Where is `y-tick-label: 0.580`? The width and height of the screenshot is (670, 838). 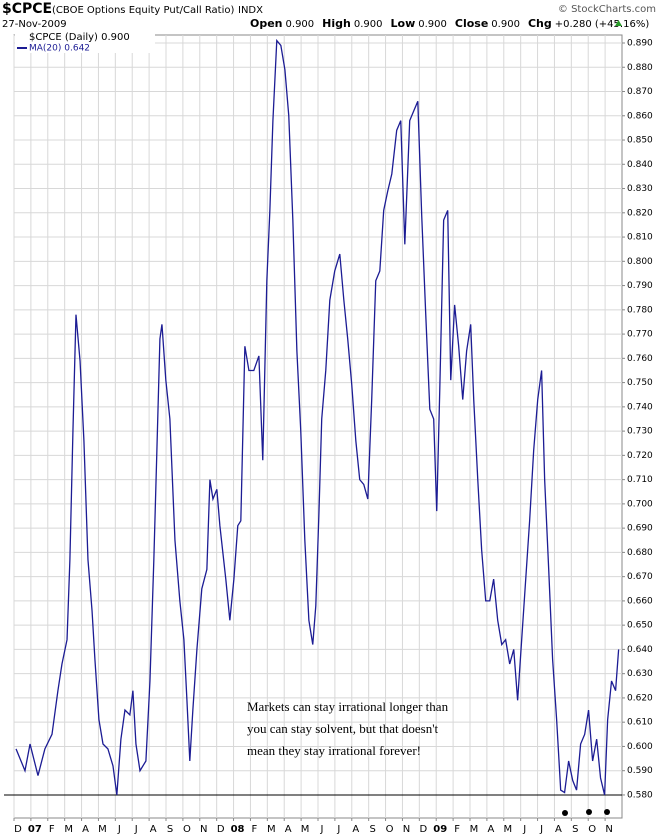 y-tick-label: 0.580 is located at coordinates (640, 795).